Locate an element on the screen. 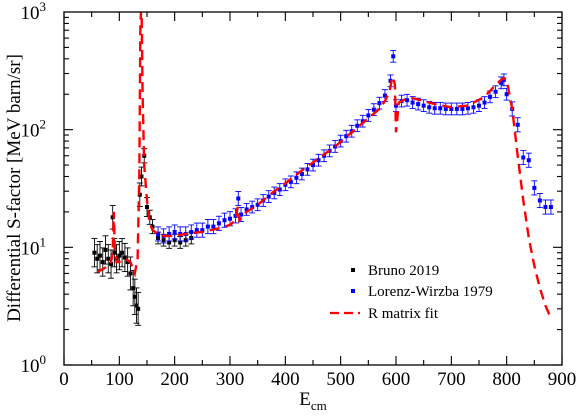 The image size is (577, 418). legend-label-r-matrix: R matrix fit is located at coordinates (403, 314).